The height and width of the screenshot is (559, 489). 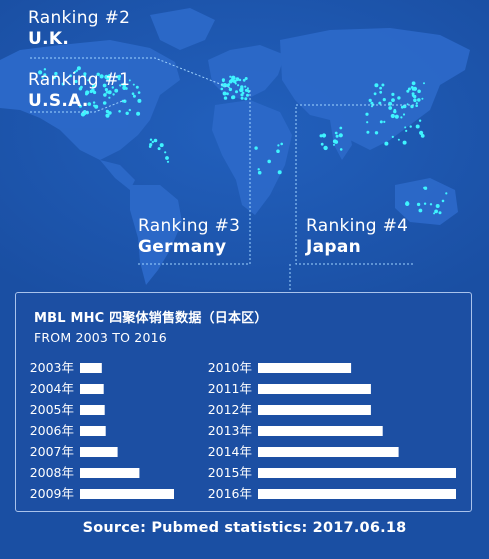 I want to click on category-label: 2013年, so click(x=230, y=430).